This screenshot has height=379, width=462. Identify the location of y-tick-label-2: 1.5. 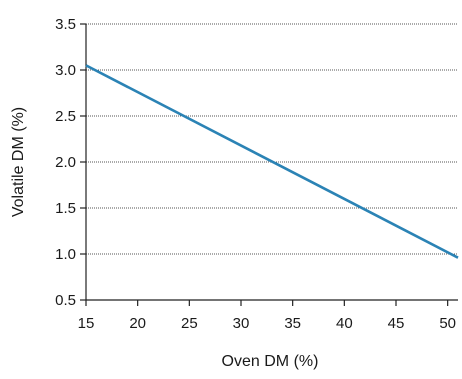
(65, 208).